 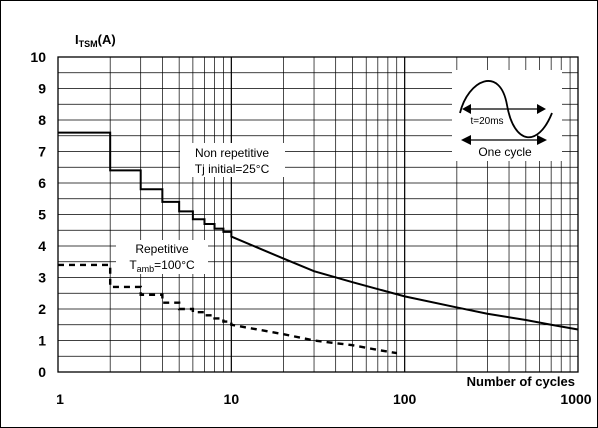 What do you see at coordinates (88, 44) in the screenshot?
I see `y-axis-title-sub: TSM` at bounding box center [88, 44].